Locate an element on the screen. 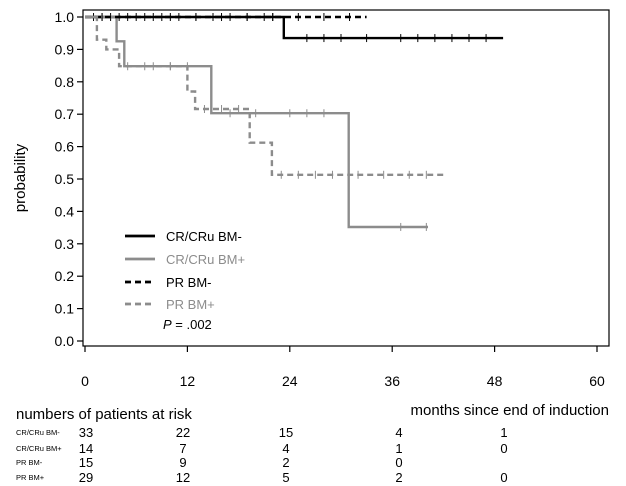 Image resolution: width=626 pixels, height=486 pixels. p-value-text: = .002 is located at coordinates (192, 324).